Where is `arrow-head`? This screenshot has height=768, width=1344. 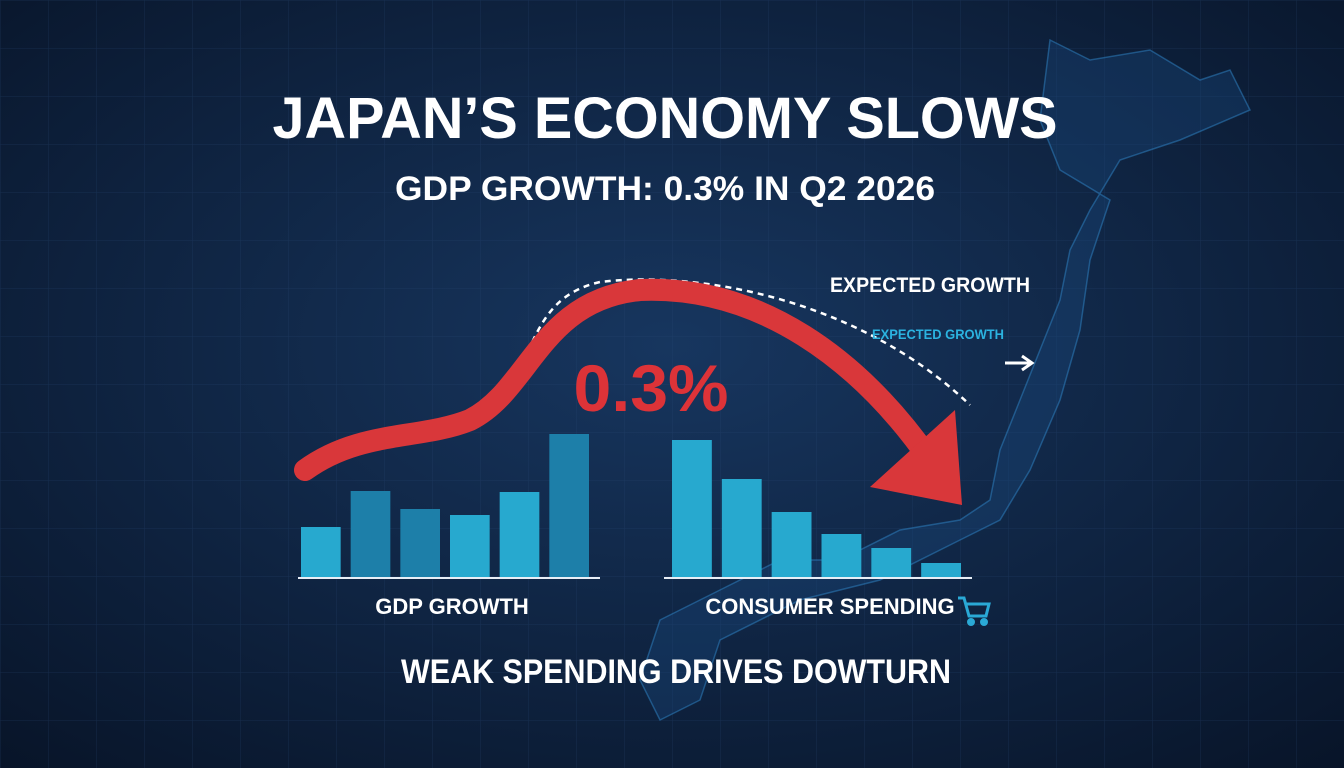
arrow-head is located at coordinates (916, 457).